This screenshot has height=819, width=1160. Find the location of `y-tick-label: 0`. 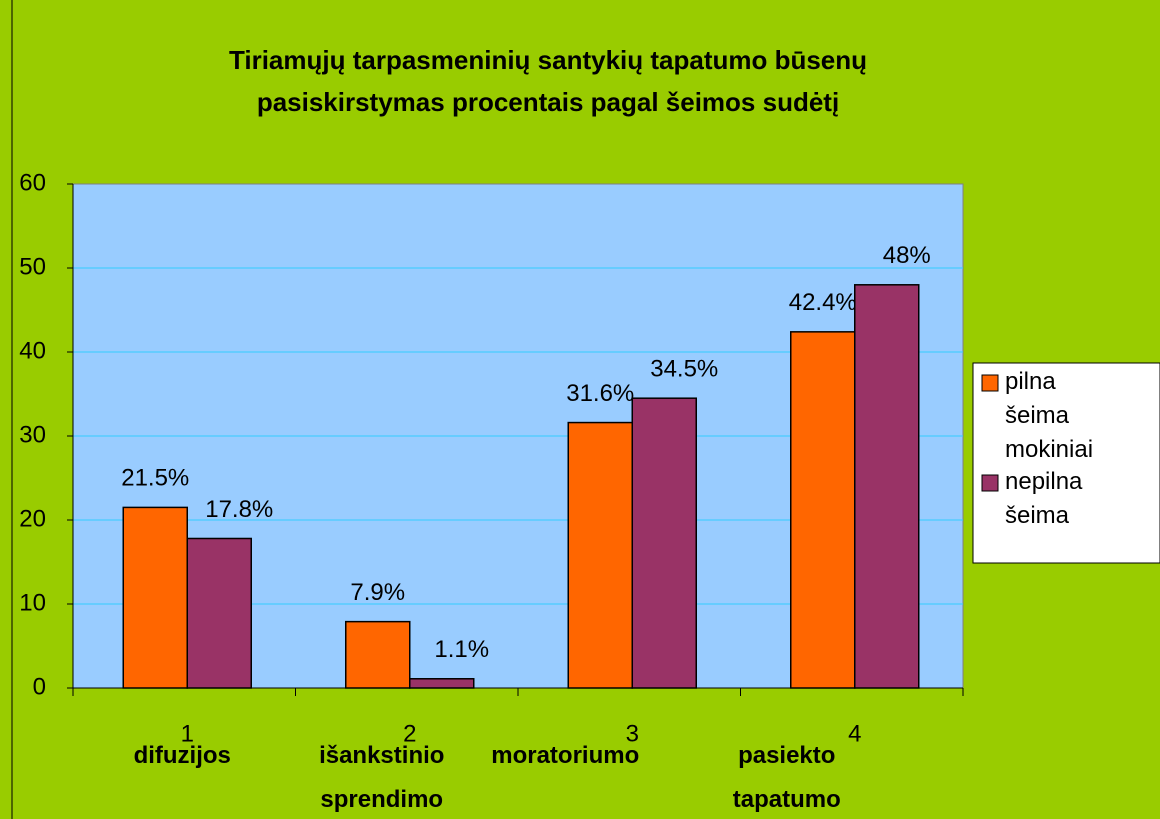

y-tick-label: 0 is located at coordinates (39, 686).